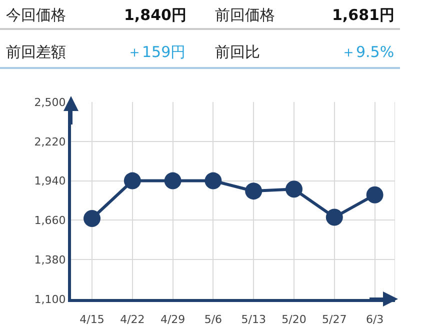 This screenshot has height=334, width=428. What do you see at coordinates (367, 52) in the screenshot?
I see `text: ＋9.5%` at bounding box center [367, 52].